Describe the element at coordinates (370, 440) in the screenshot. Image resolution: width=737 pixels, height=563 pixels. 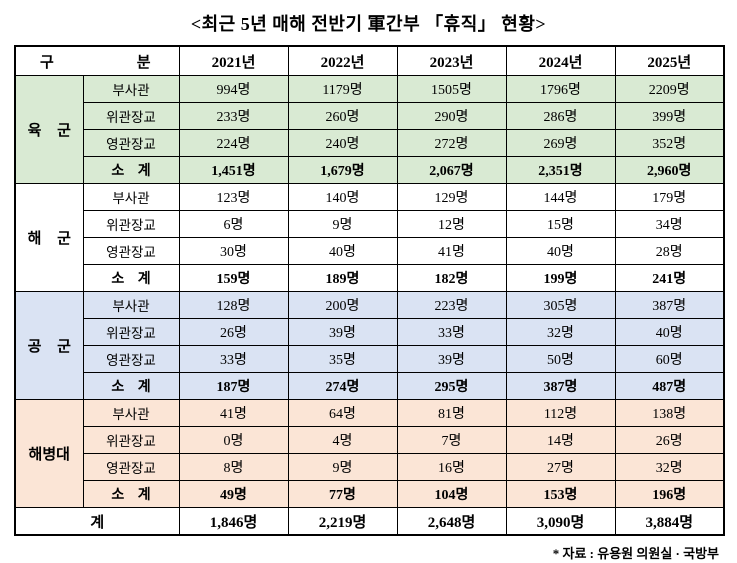
I see `table-row: 위관장교 0명 4명 7명 14명 26명` at that location.